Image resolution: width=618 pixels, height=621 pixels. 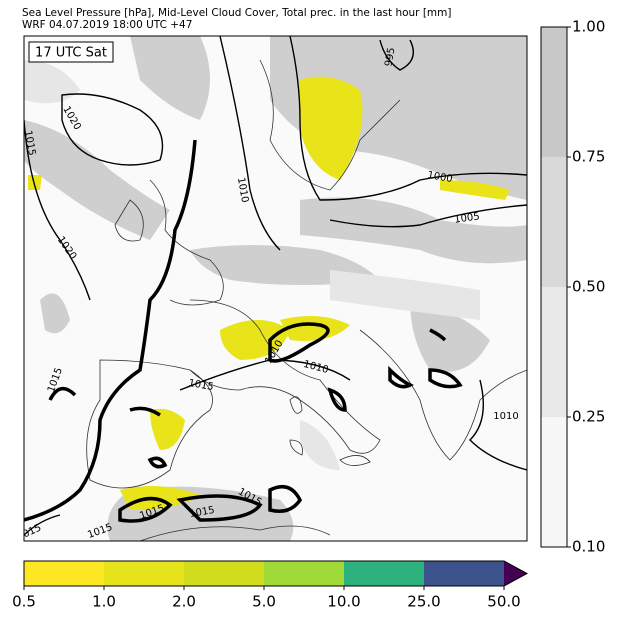 I want to click on cloud-colorbar: 0.10 0.25 0.50 0.75 1.00, so click(x=572, y=287).